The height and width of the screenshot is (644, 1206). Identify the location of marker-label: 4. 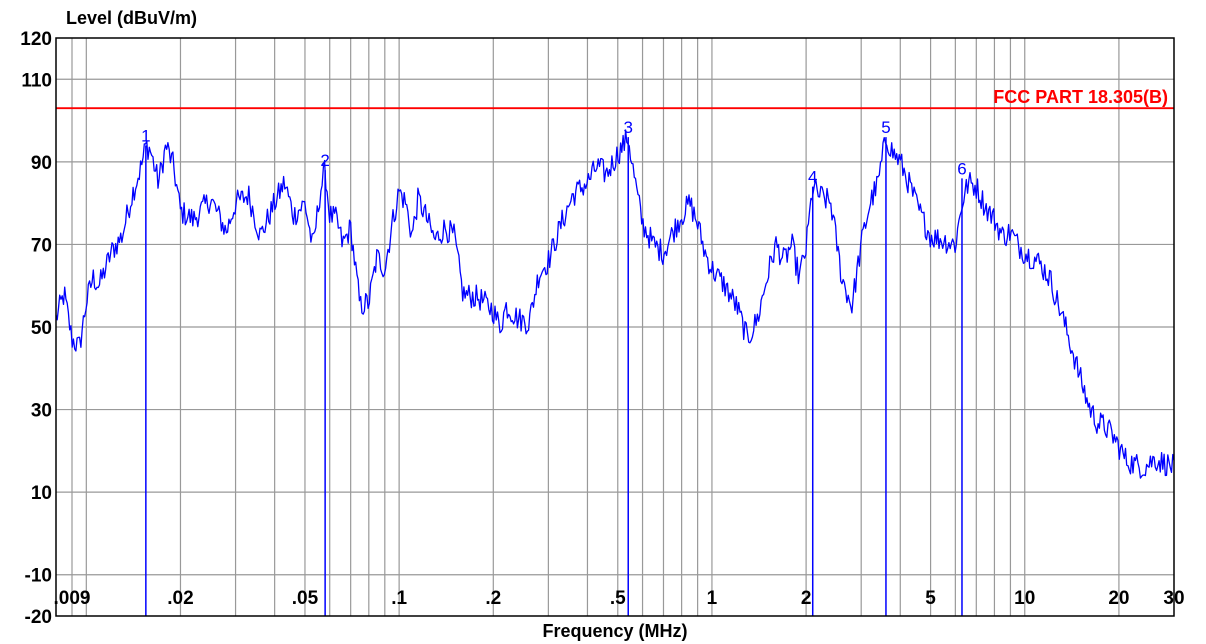
(812, 177).